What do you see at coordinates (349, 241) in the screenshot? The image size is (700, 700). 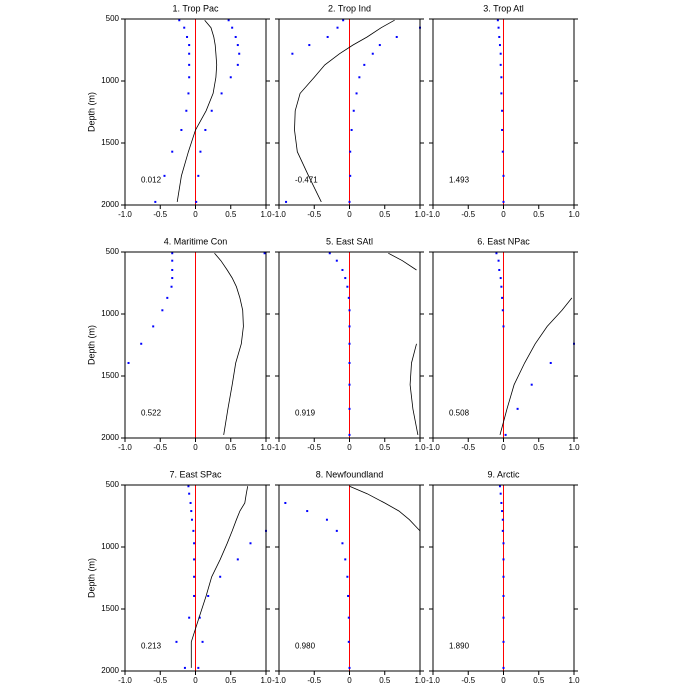 I see `panel-title: 5. East SAtl` at bounding box center [349, 241].